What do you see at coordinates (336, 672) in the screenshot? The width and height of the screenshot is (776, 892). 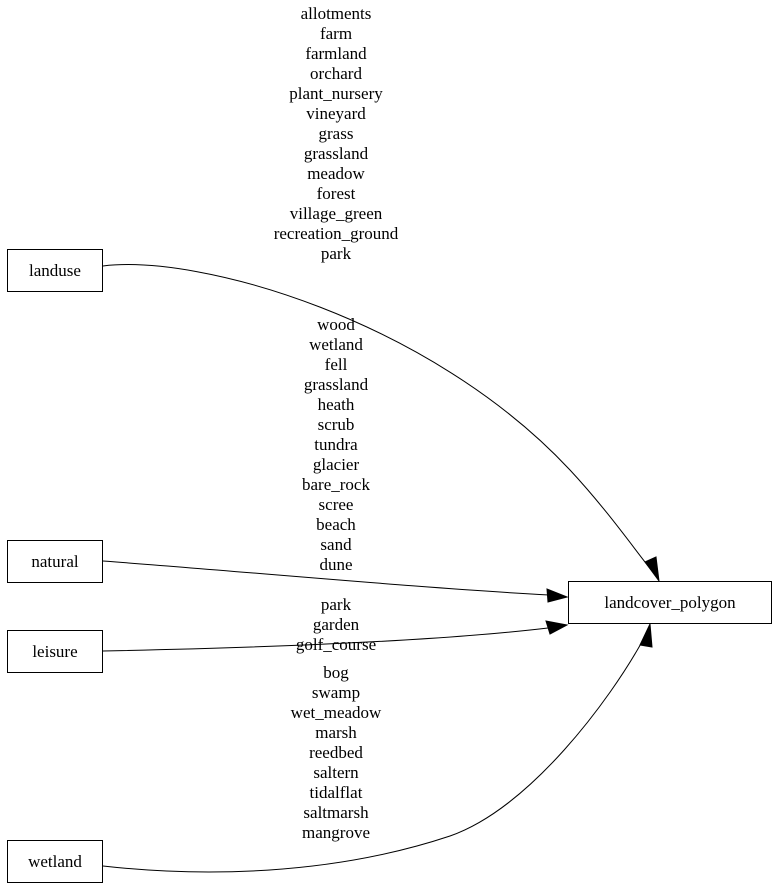 I see `edge-label-value: bog` at bounding box center [336, 672].